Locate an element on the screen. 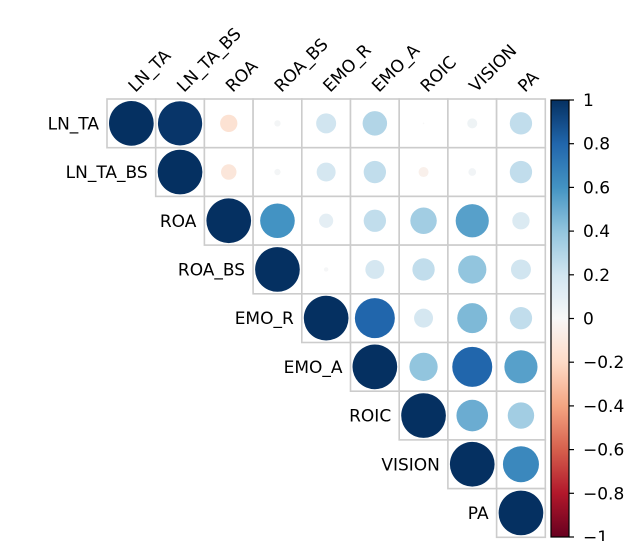 This screenshot has height=541, width=630. cell-EMO_R-PA is located at coordinates (521, 318).